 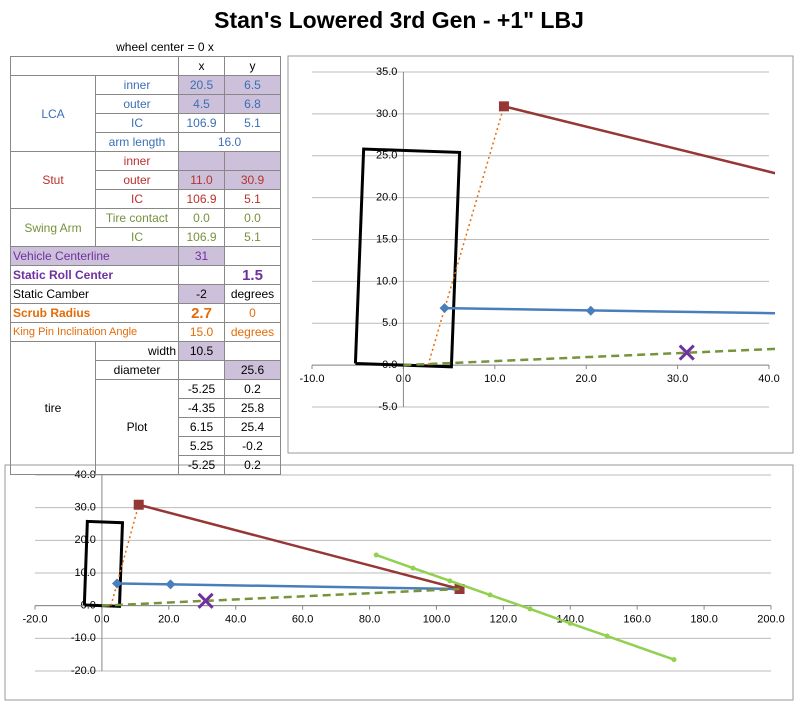 What do you see at coordinates (201, 66) in the screenshot?
I see `header-cell: x` at bounding box center [201, 66].